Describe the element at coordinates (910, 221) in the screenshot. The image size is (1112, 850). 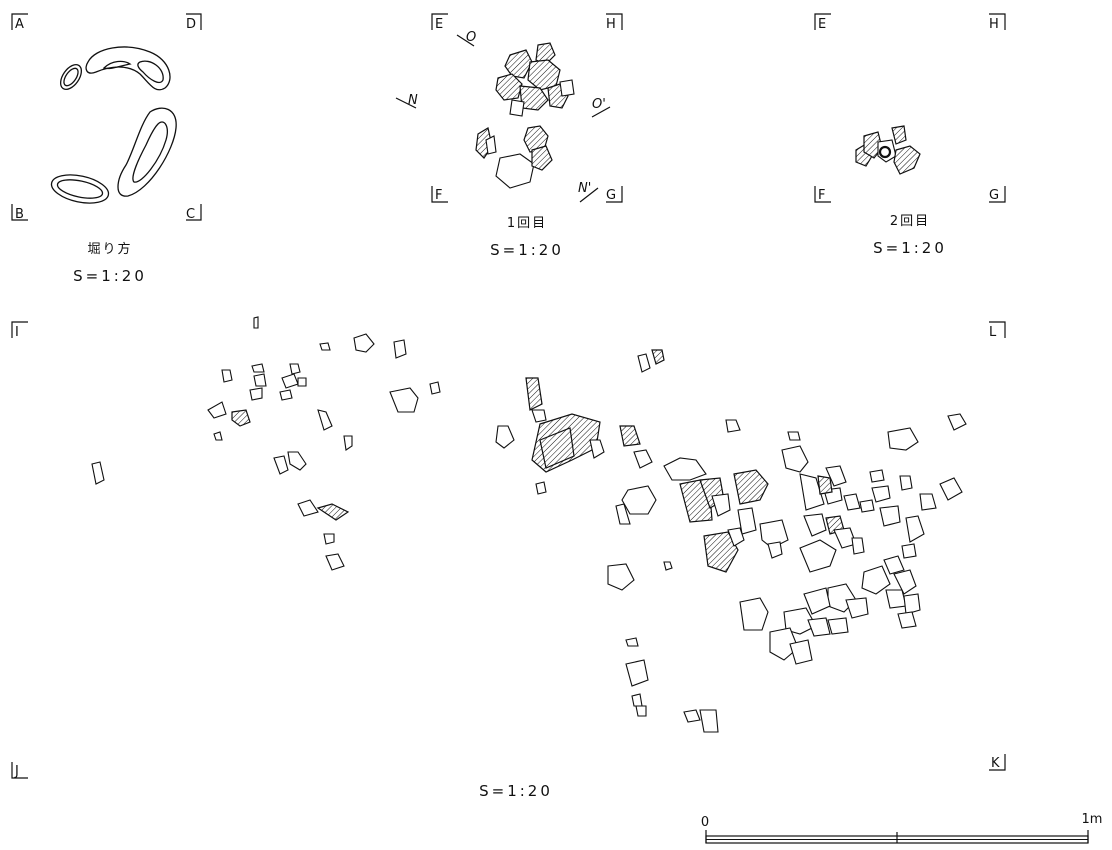
I see `second-stage-caption: 2回目` at that location.